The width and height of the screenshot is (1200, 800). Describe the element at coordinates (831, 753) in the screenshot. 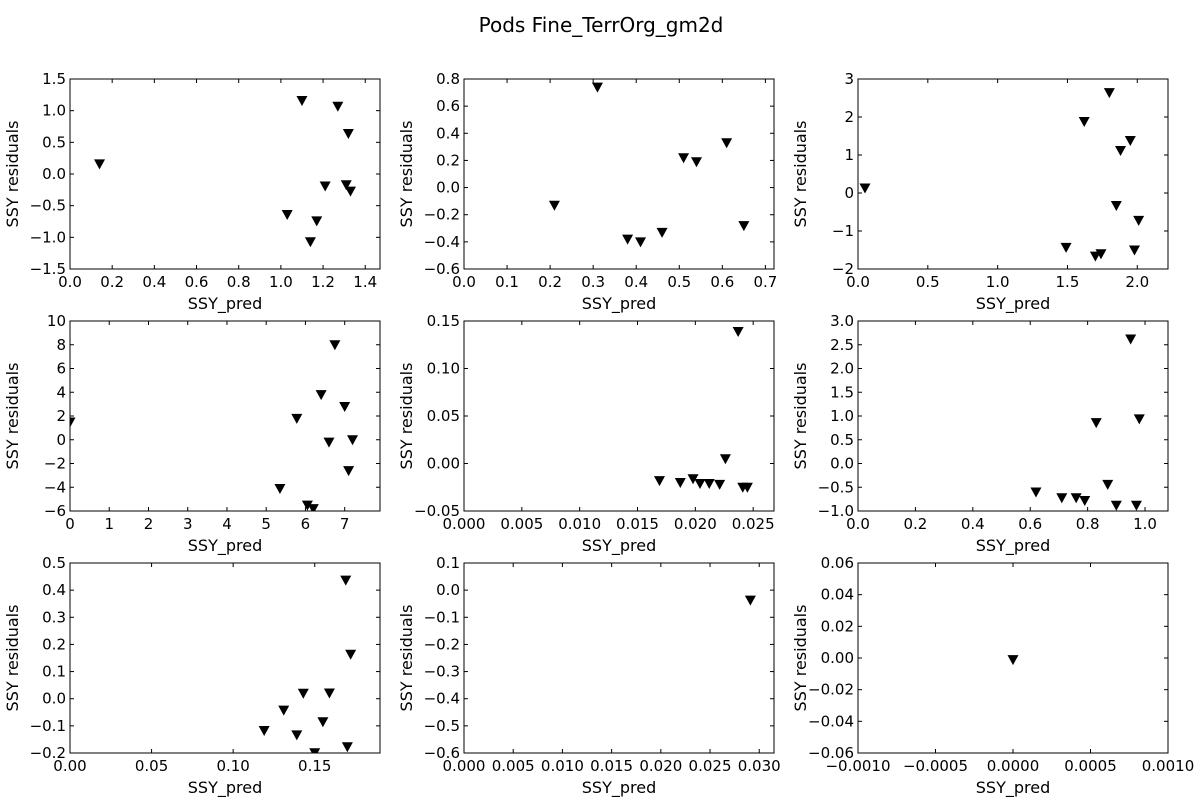

I see `y-tick-label: −0.06` at that location.